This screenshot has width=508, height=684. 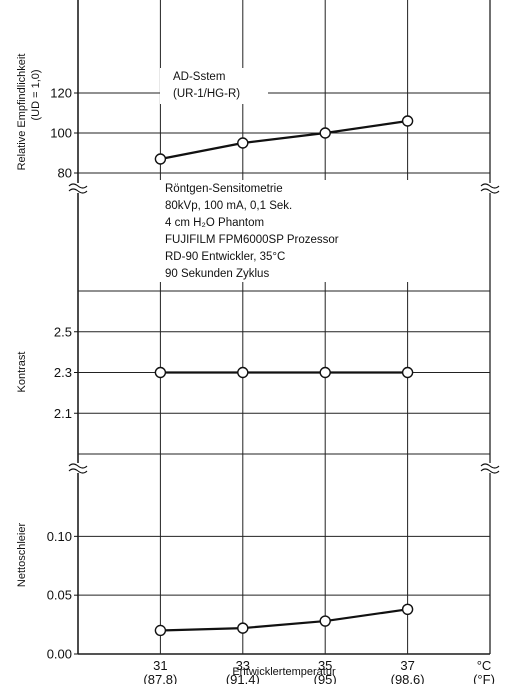 What do you see at coordinates (59, 536) in the screenshot?
I see `y-tick-label: 0.10` at bounding box center [59, 536].